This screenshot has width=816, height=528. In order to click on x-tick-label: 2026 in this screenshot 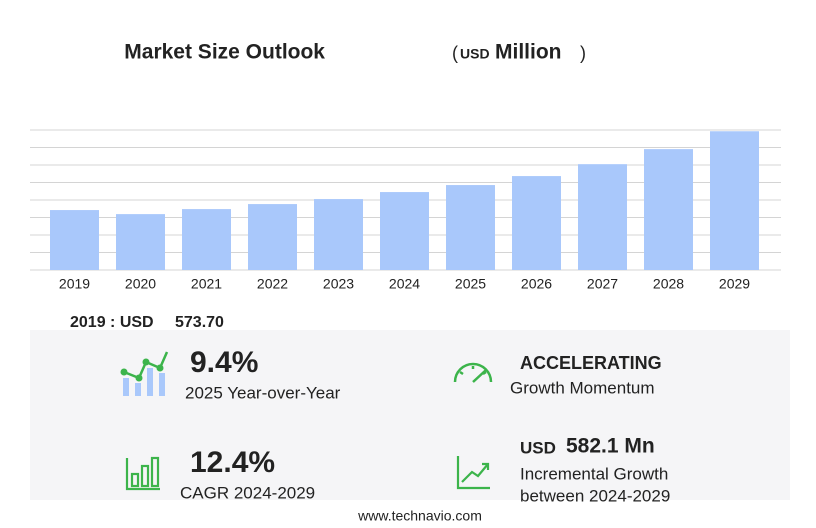, I will do `click(536, 284)`.